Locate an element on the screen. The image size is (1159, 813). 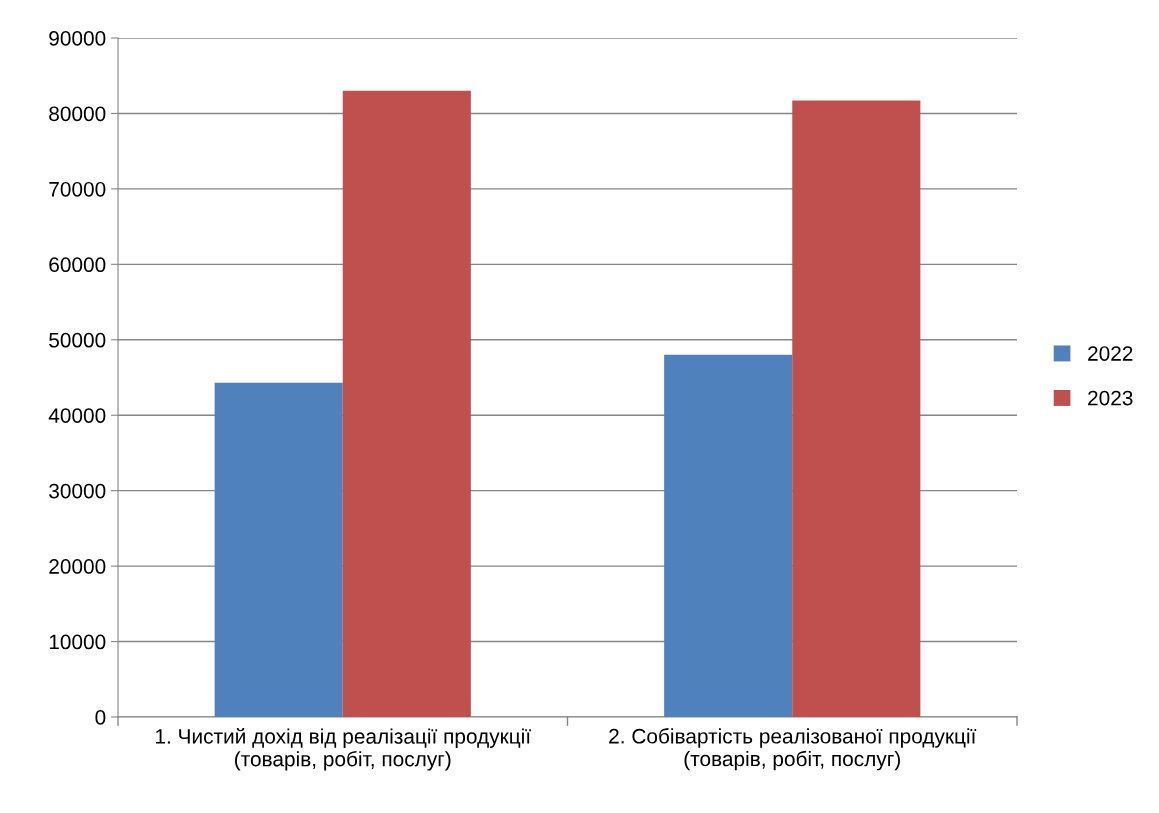
y-tick-label: 20000 is located at coordinates (77, 566).